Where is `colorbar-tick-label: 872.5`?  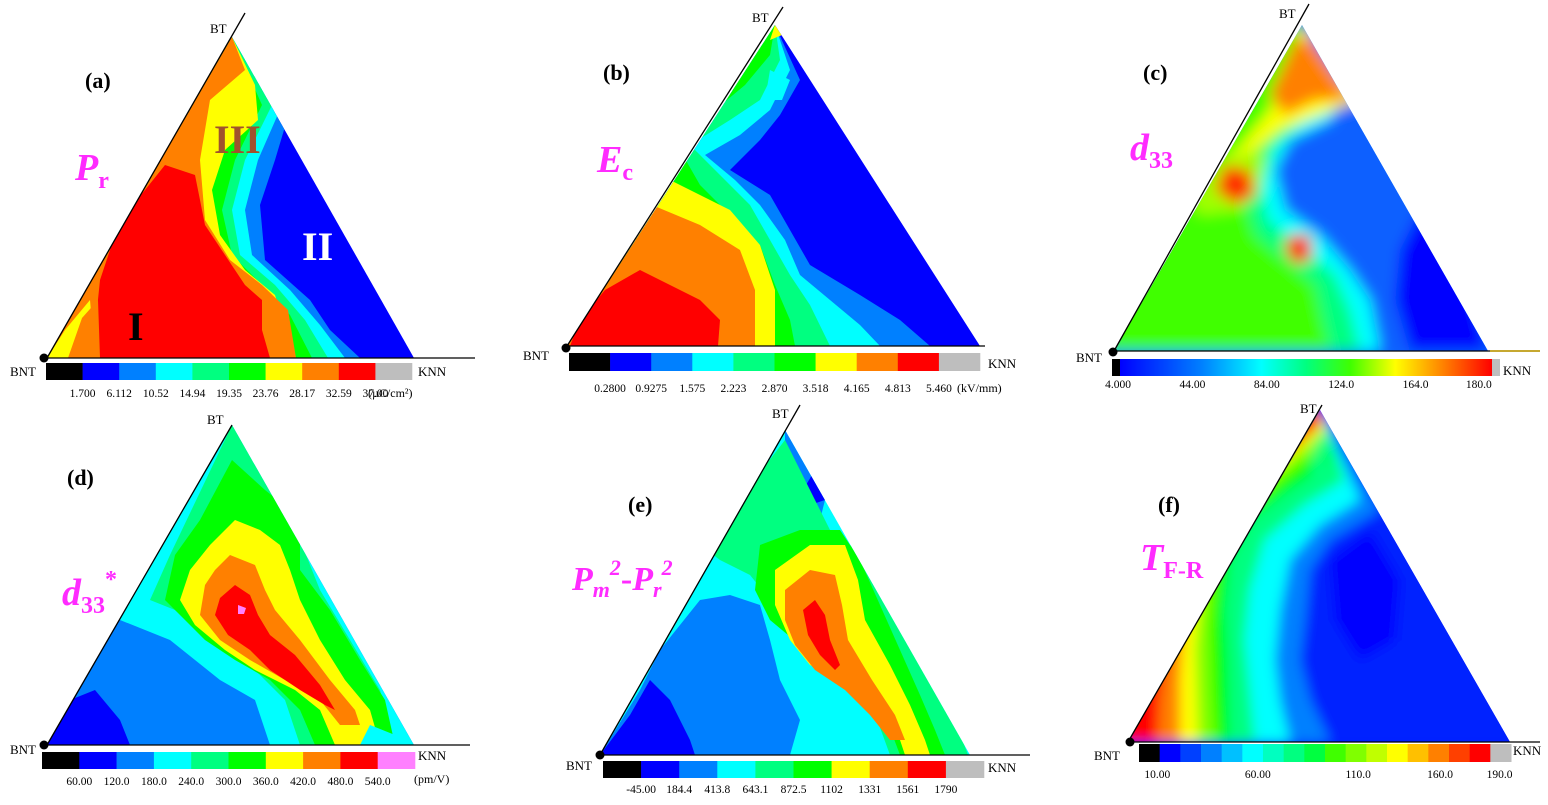 colorbar-tick-label: 872.5 is located at coordinates (794, 790).